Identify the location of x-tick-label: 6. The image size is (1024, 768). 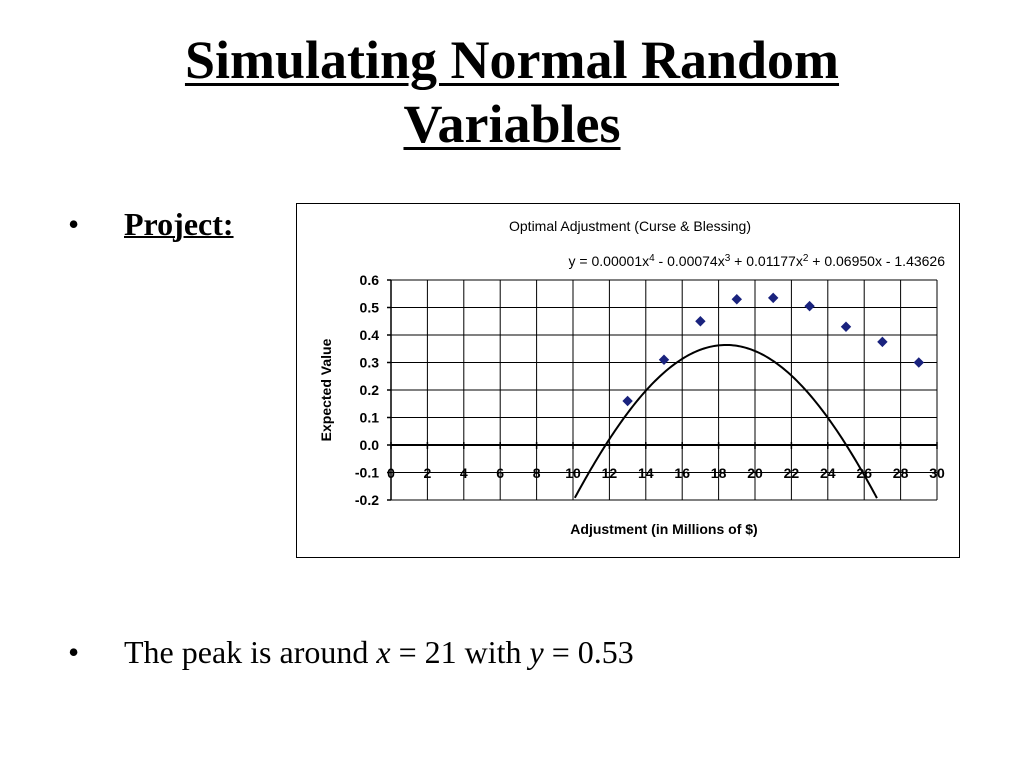
(500, 473).